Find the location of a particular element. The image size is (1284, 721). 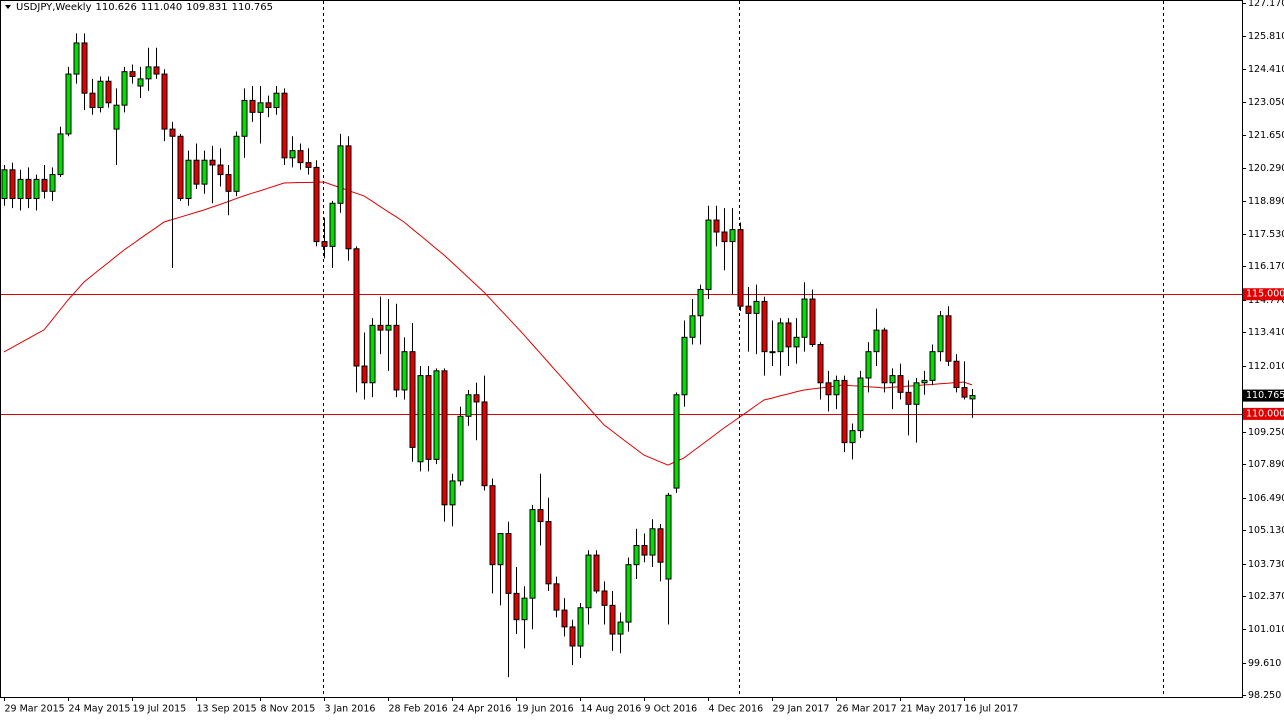

x-tick-label: 24 Apr 2016 is located at coordinates (482, 709).